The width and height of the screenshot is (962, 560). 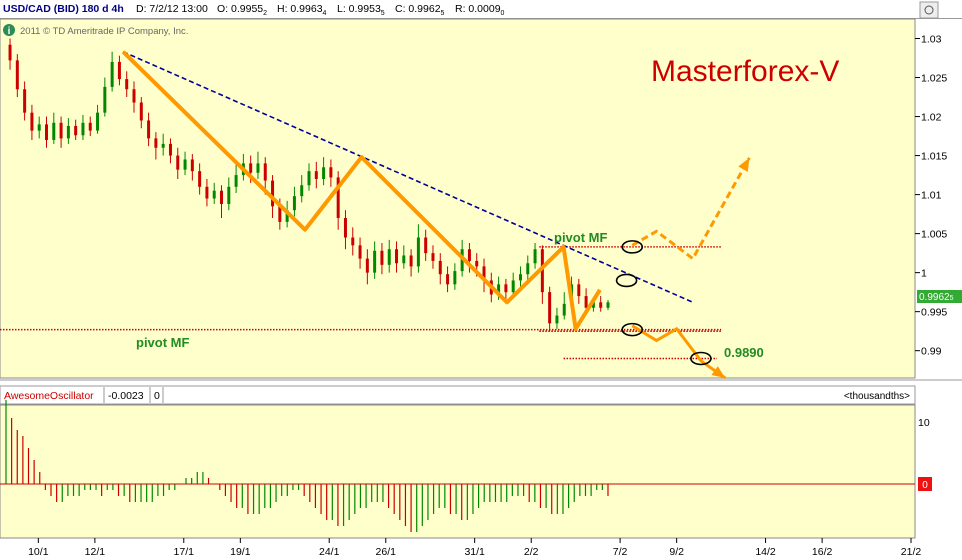 I want to click on current-price-badge, so click(x=939, y=296).